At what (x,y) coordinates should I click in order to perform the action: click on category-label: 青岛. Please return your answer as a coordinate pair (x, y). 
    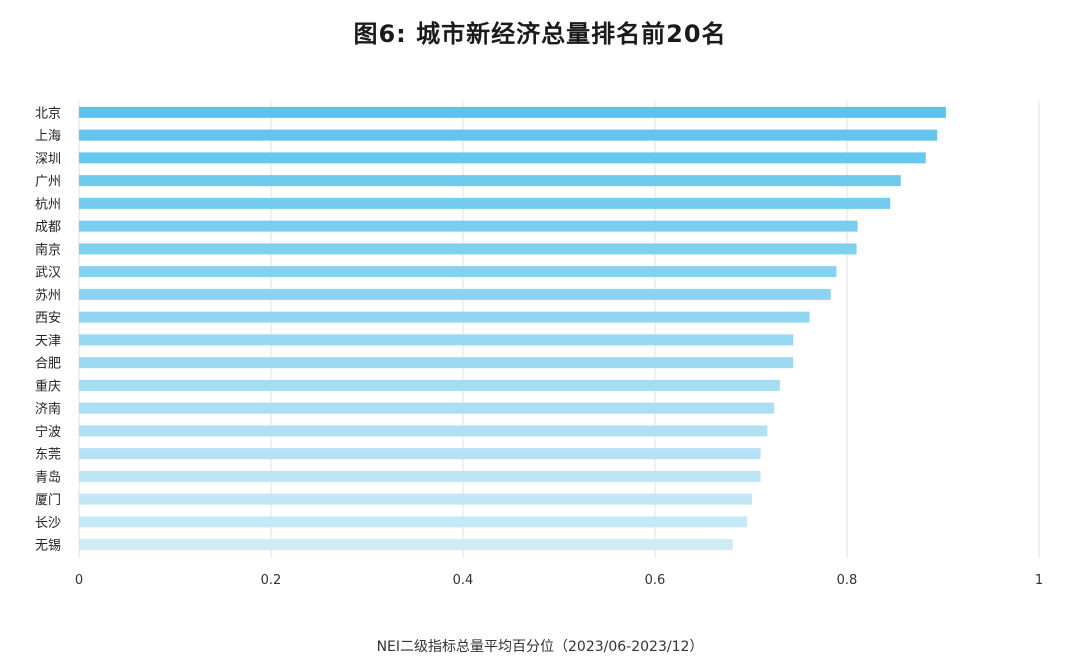
    Looking at the image, I should click on (48, 477).